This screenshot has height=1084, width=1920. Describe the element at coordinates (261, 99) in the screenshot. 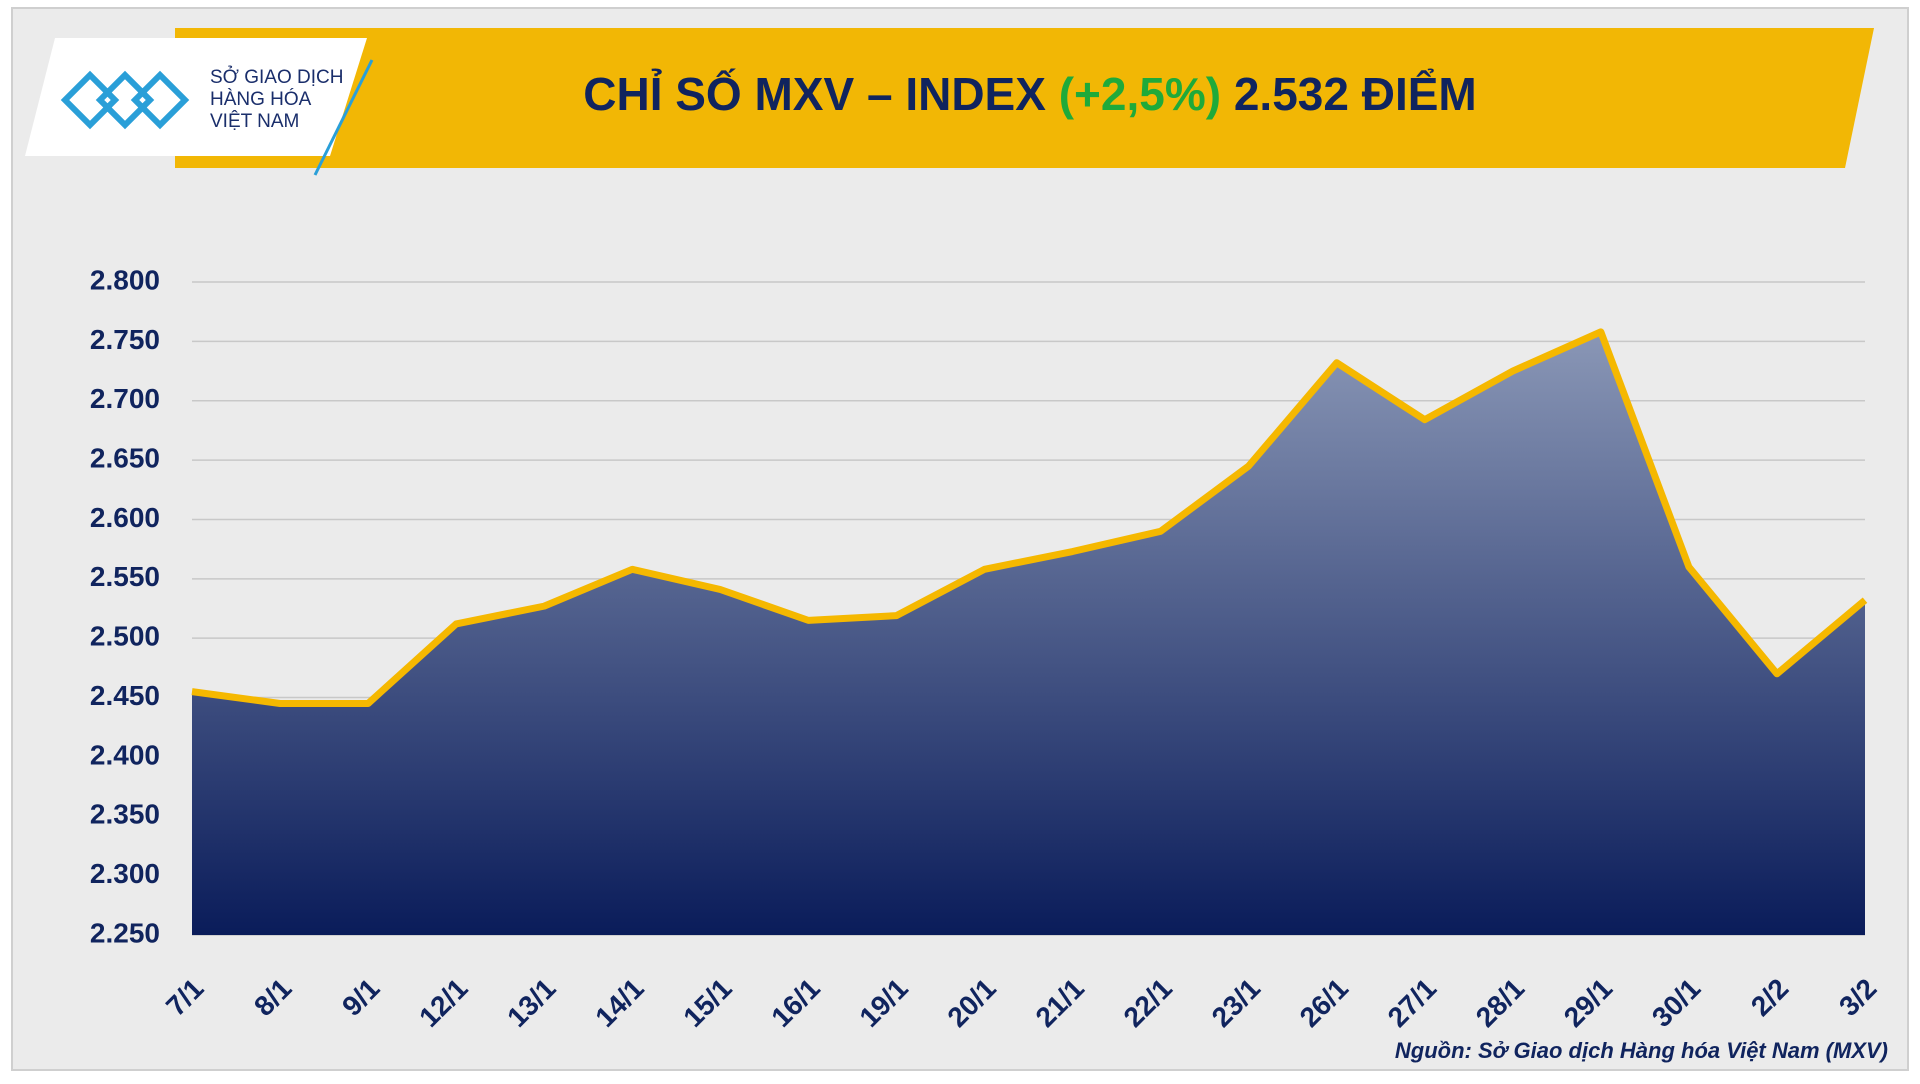

I see `logo-line: HÀNG HÓA` at that location.